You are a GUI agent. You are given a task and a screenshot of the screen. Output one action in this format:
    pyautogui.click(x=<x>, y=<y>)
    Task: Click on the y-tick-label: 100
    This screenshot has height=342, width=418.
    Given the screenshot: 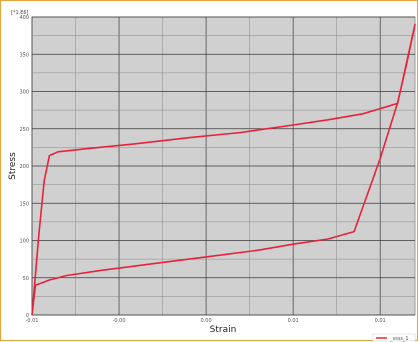 What is the action you would take?
    pyautogui.click(x=24, y=242)
    